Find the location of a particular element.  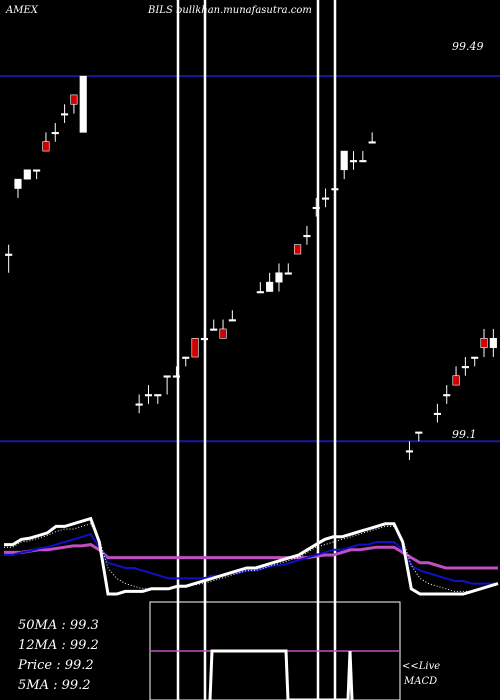

stat-12ma: 12MA : 99.2 is located at coordinates (58, 645).